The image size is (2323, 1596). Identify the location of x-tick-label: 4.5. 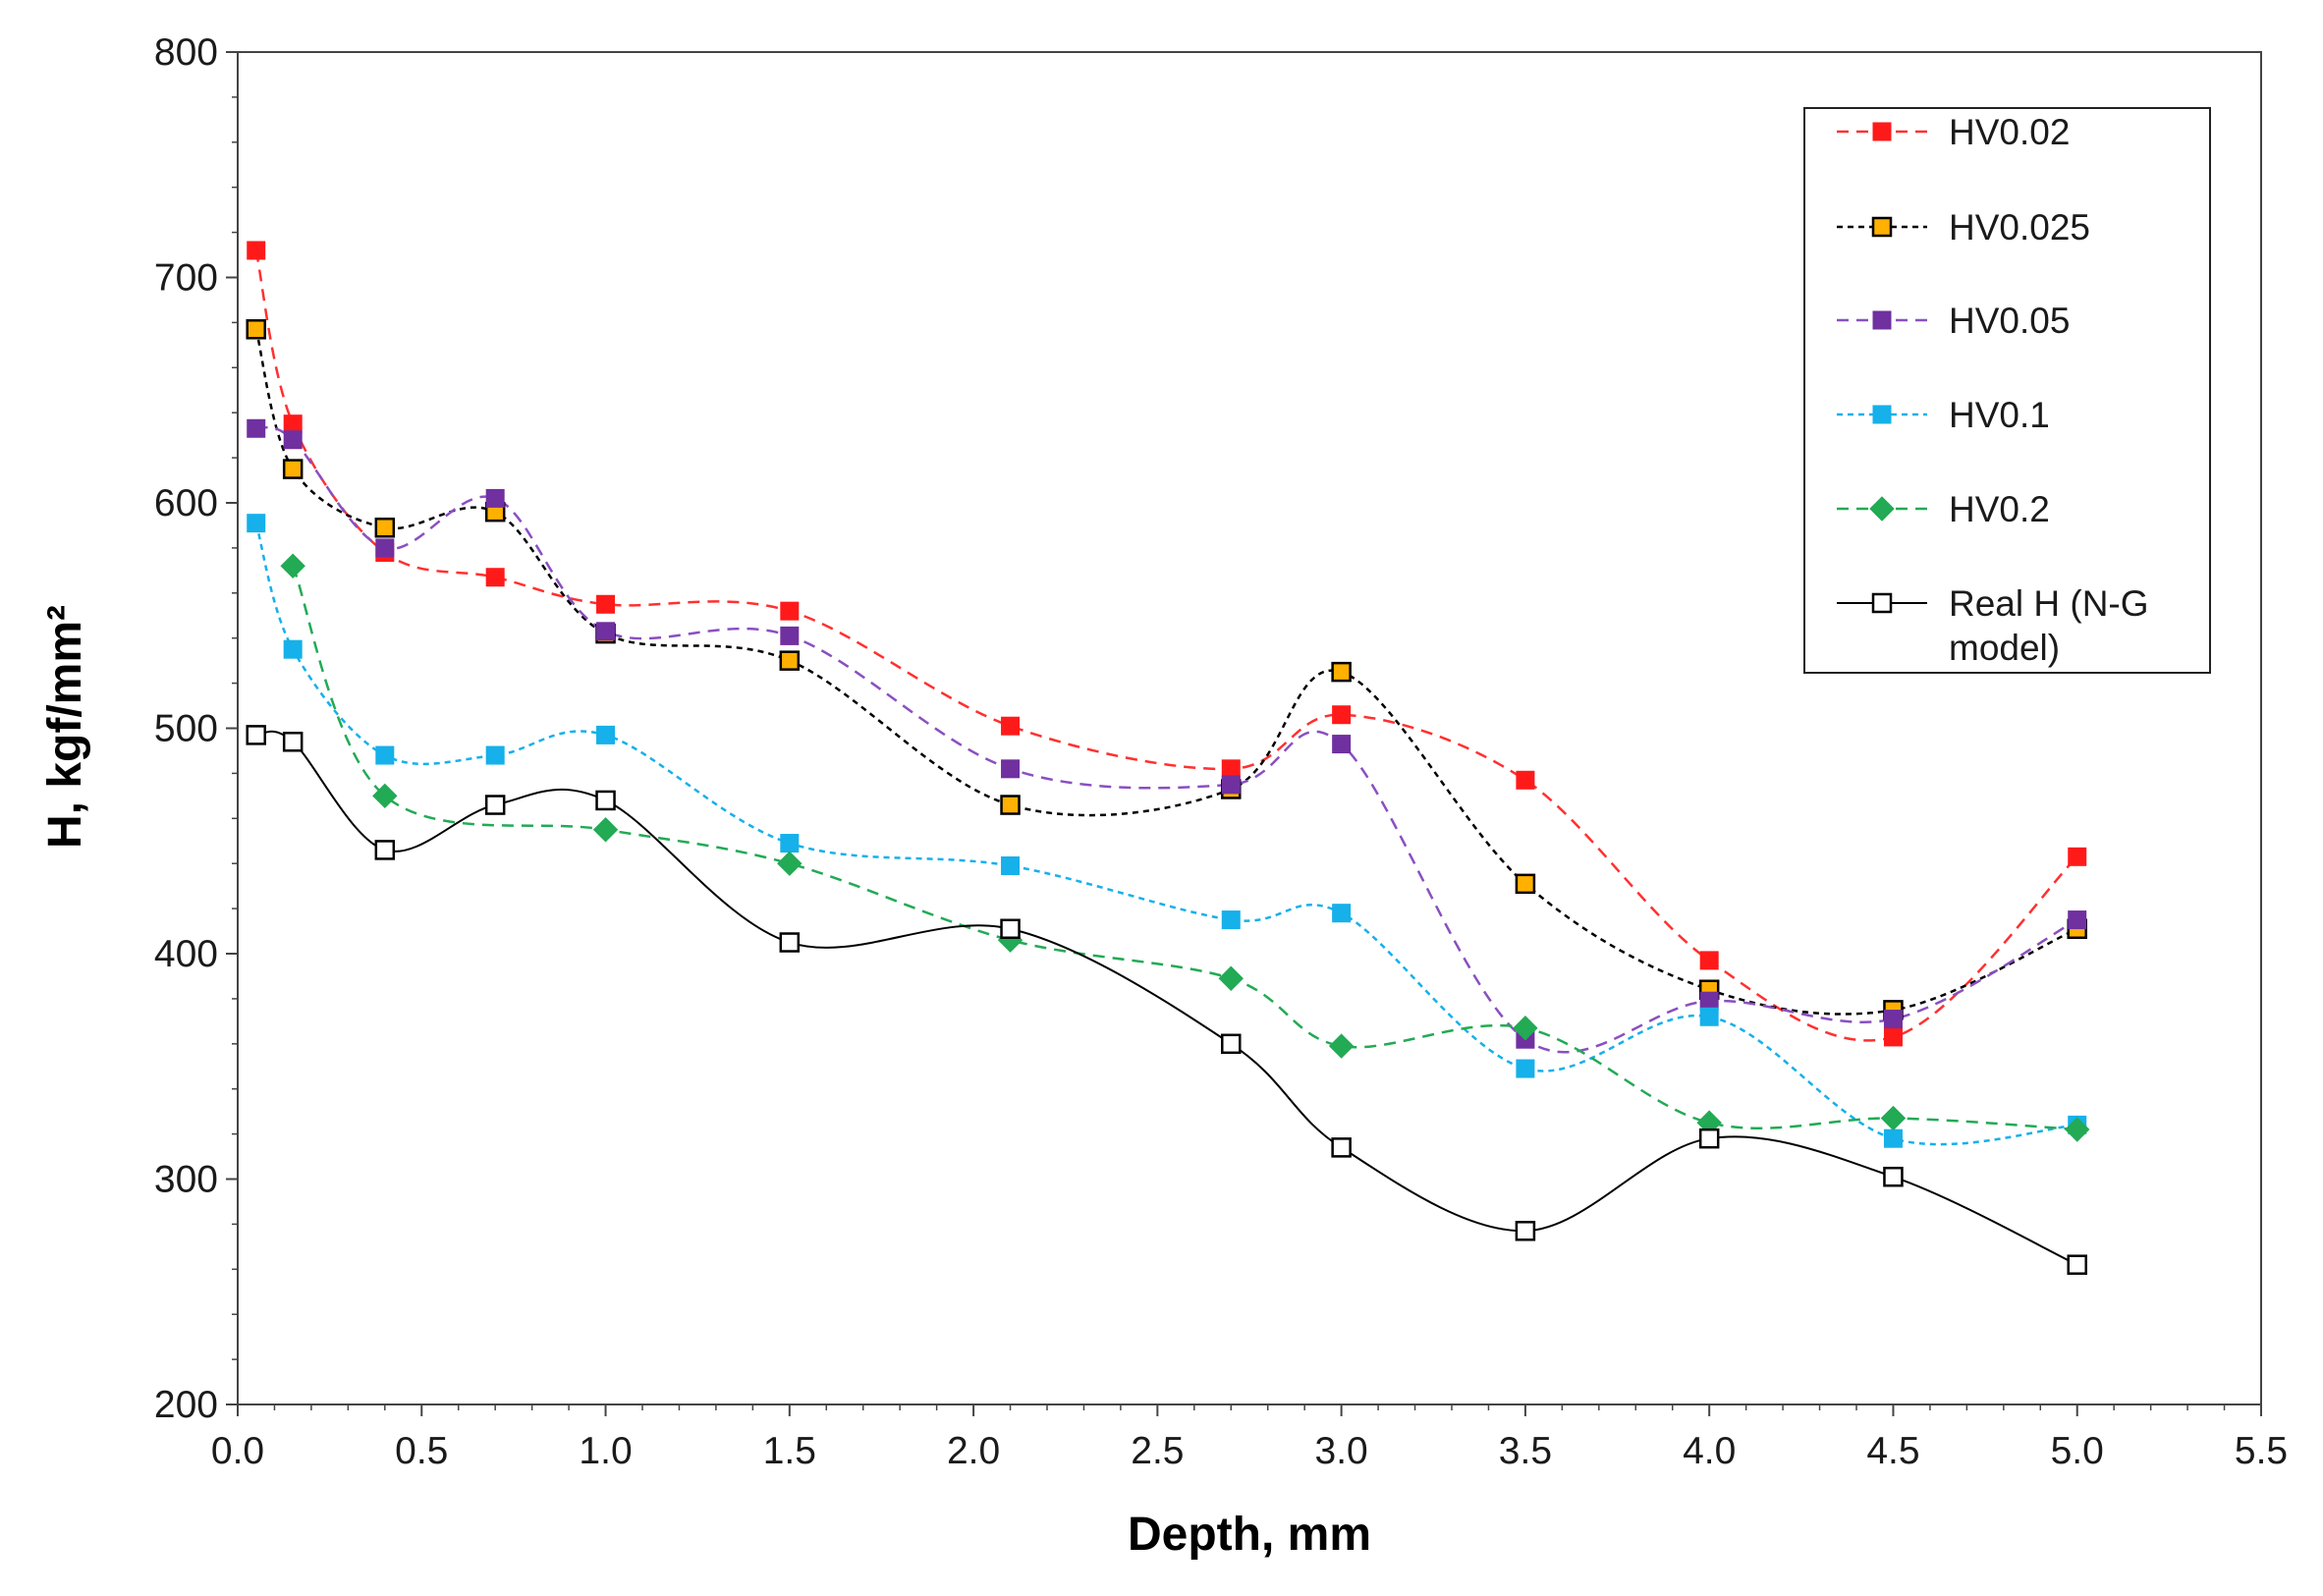
(1892, 1451).